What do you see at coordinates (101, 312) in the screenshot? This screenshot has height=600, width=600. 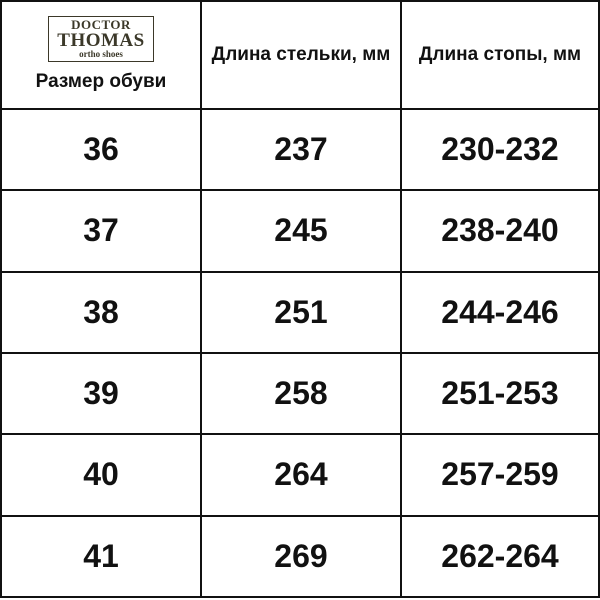 I see `size-cell: 38` at bounding box center [101, 312].